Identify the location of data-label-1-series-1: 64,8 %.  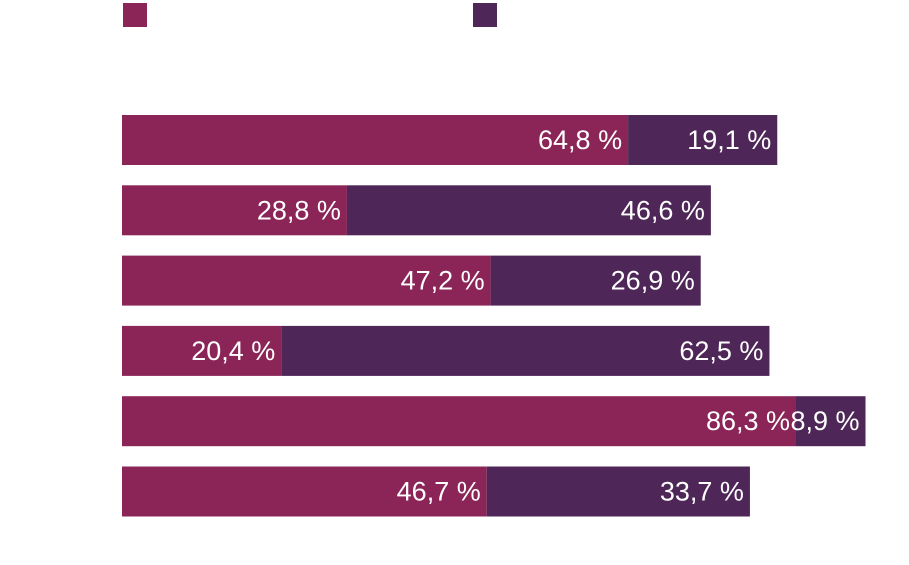
(580, 140).